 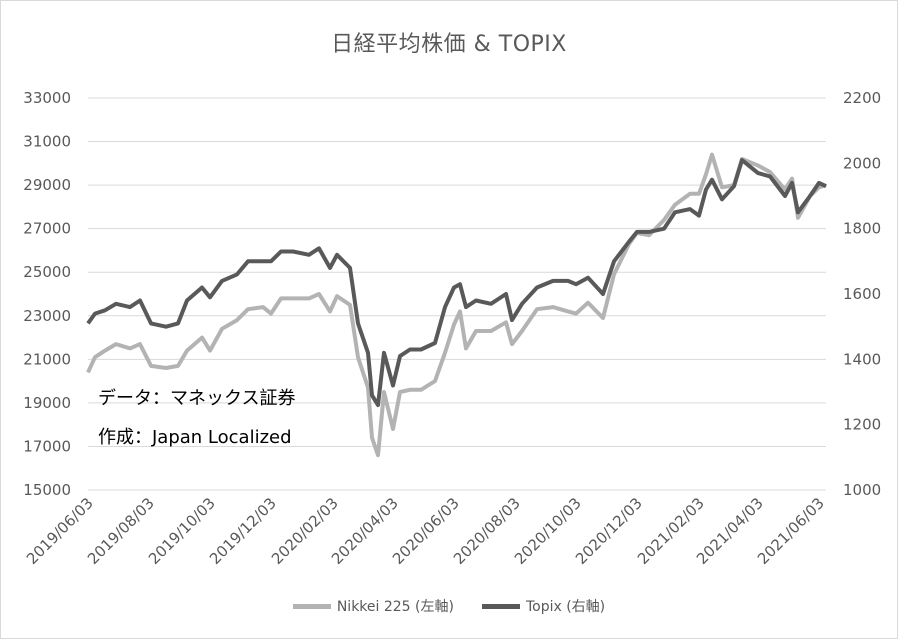 I want to click on legend-swatch-nikkei, so click(x=311, y=606).